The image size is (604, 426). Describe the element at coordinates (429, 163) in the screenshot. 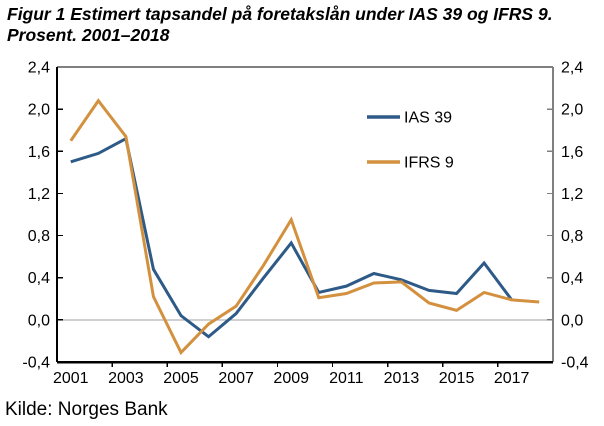

I see `legend-label-ifrs-9: IFRS 9` at that location.